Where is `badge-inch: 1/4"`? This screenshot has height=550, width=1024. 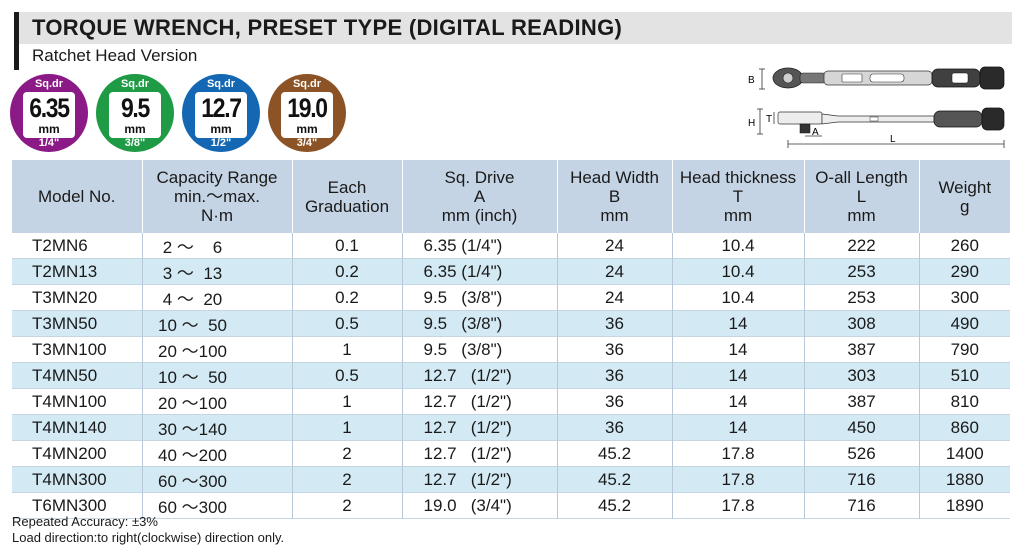
badge-inch: 1/4" is located at coordinates (49, 143).